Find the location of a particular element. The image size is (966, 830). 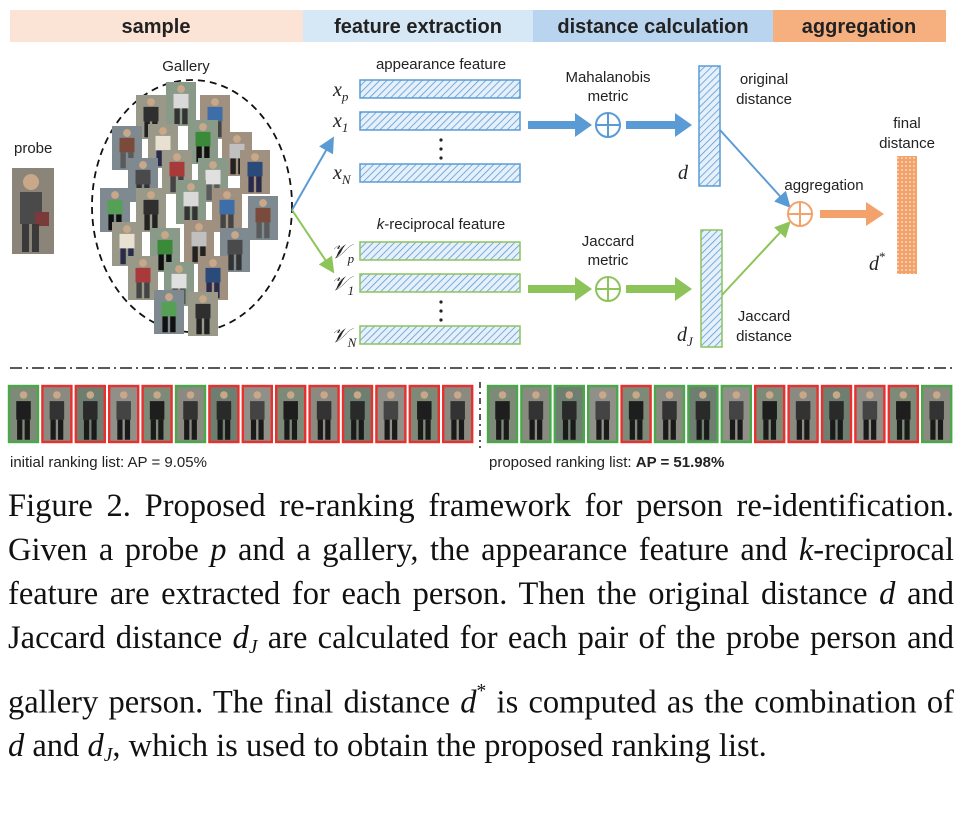

appearance-feature-title: appearance feature is located at coordinates (441, 64).